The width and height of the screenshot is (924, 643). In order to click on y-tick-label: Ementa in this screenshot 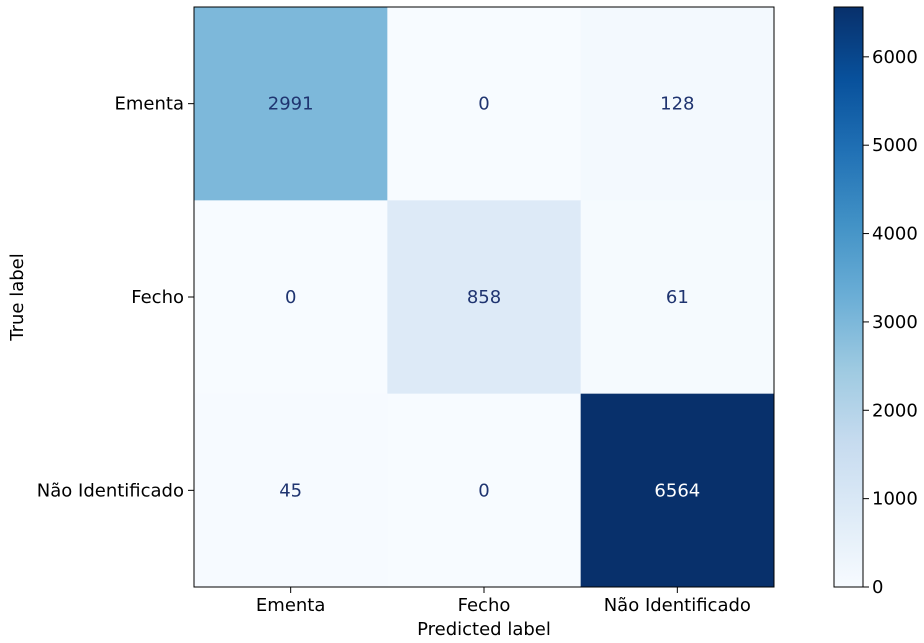, I will do `click(149, 104)`.